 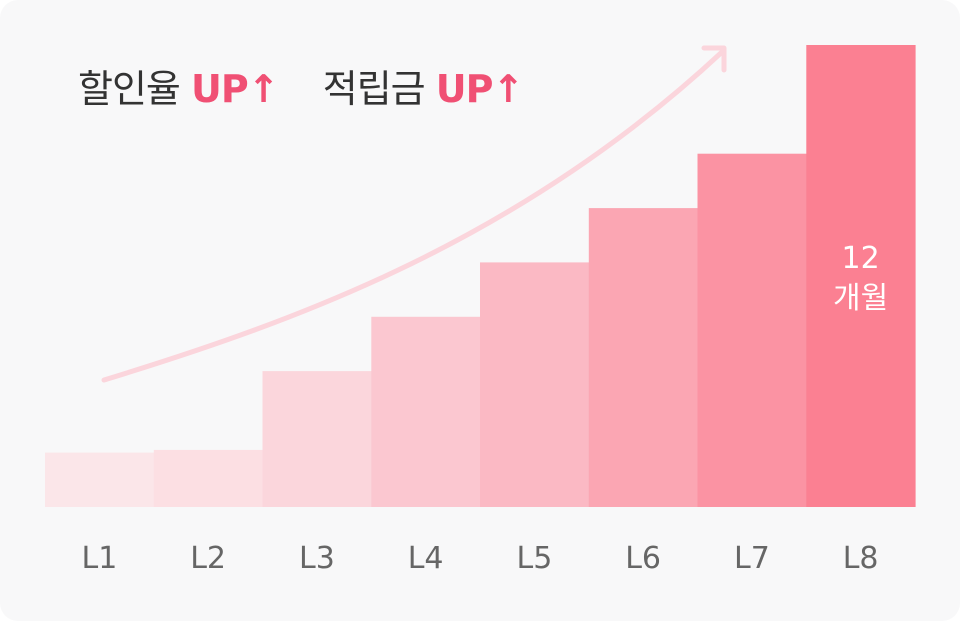 I want to click on x-tick-label: L8, so click(x=861, y=558).